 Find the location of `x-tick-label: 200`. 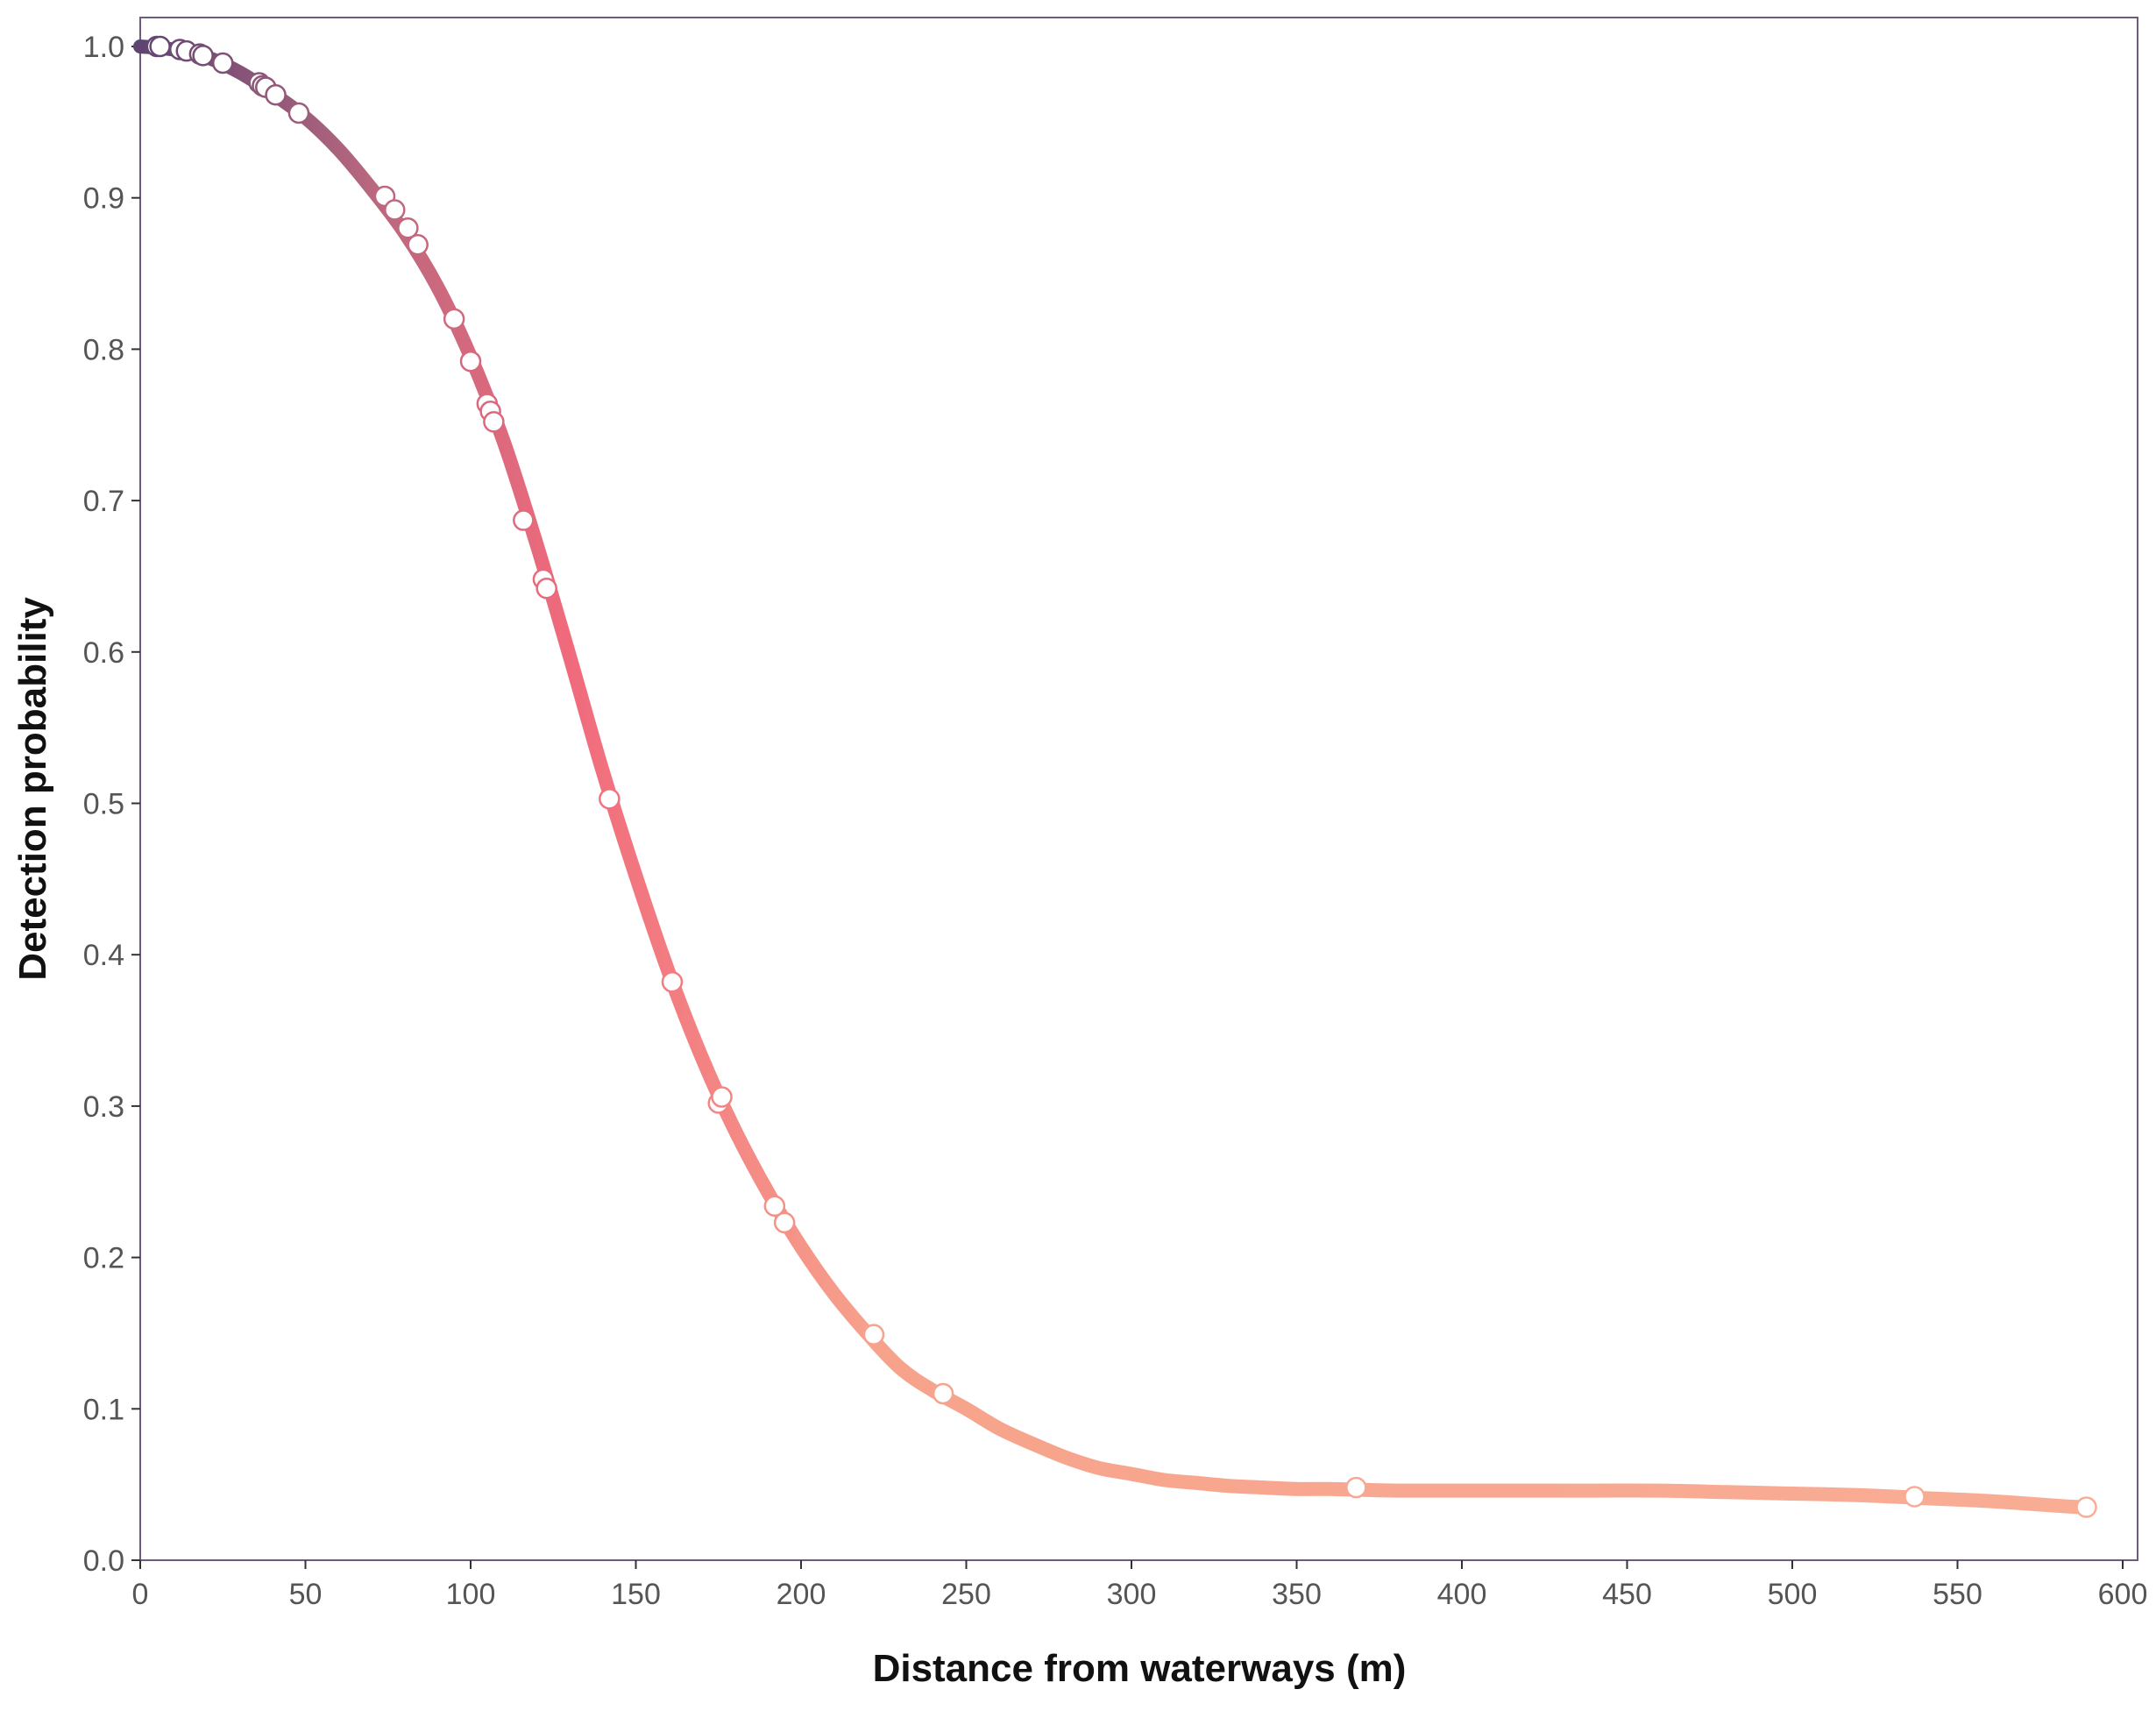

x-tick-label: 200 is located at coordinates (801, 1594).